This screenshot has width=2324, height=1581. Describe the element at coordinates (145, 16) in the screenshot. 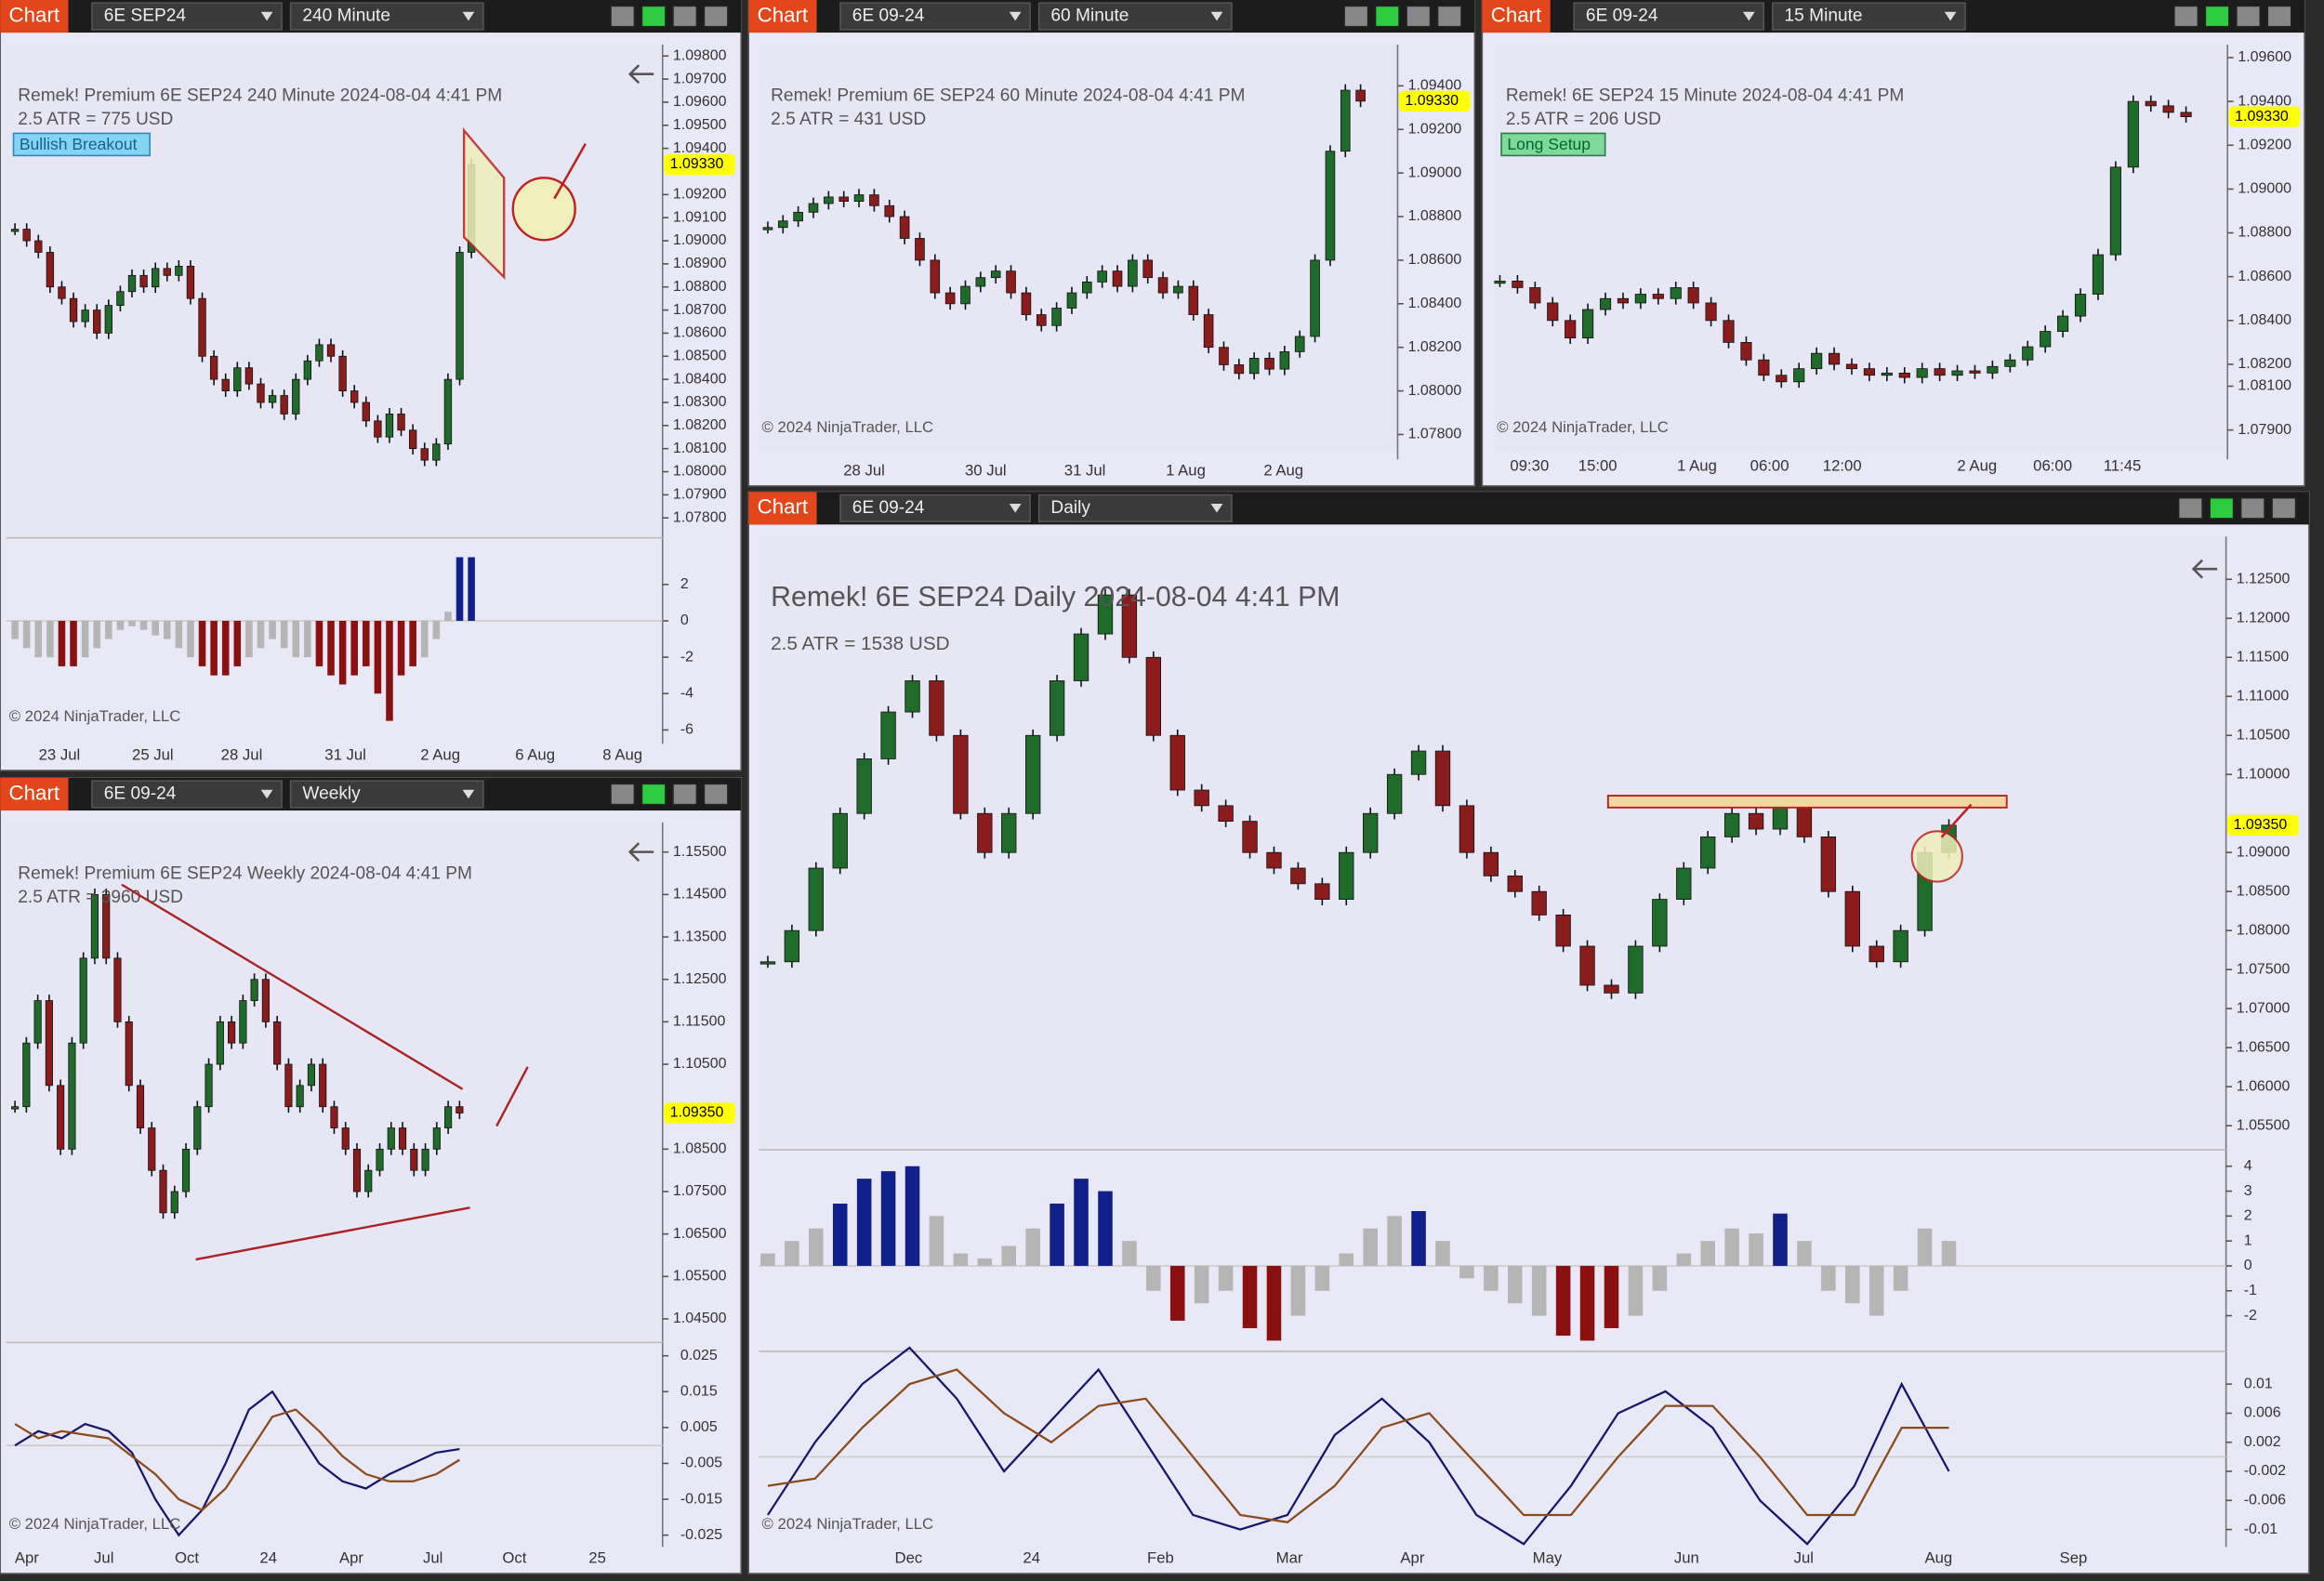

I see `instrument-label: 6E SEP24` at that location.